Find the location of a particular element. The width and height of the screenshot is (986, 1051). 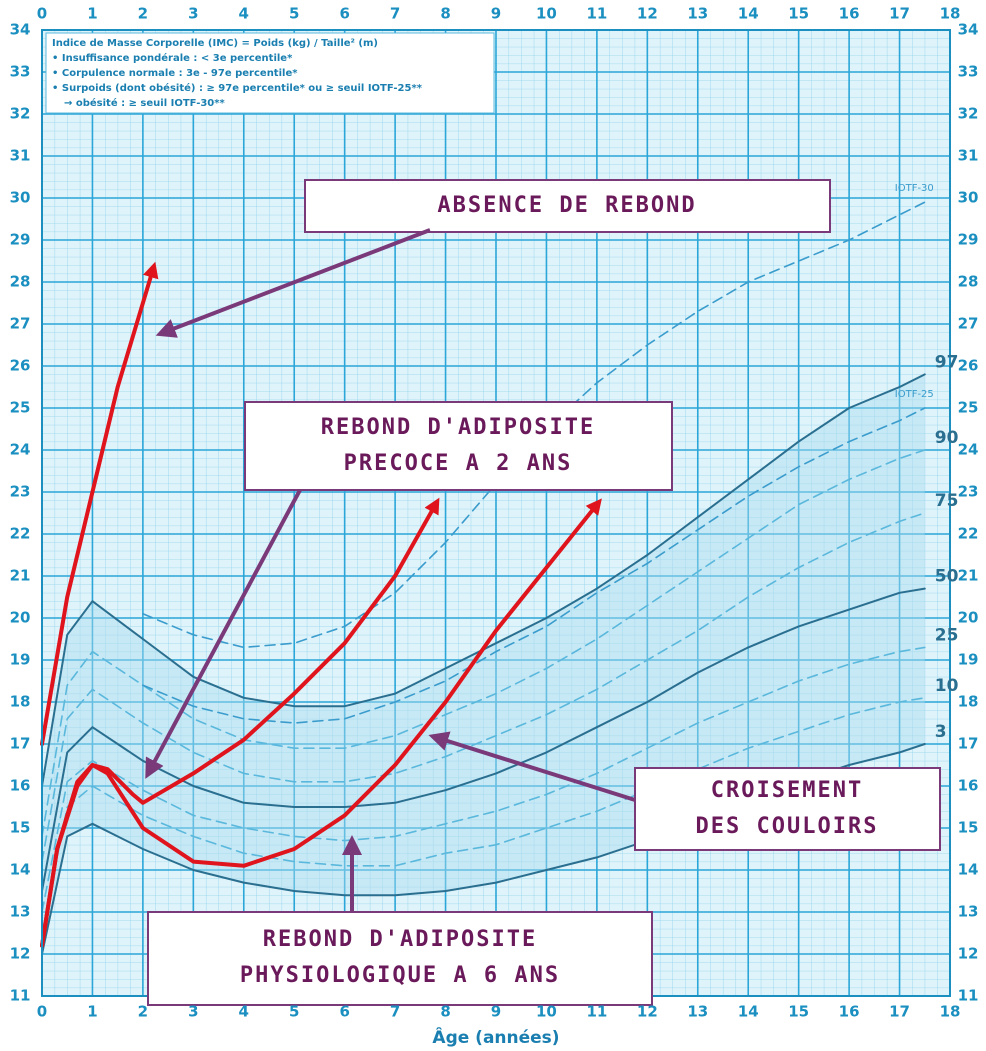

annotation-text: DES COULOIRS is located at coordinates (787, 826).